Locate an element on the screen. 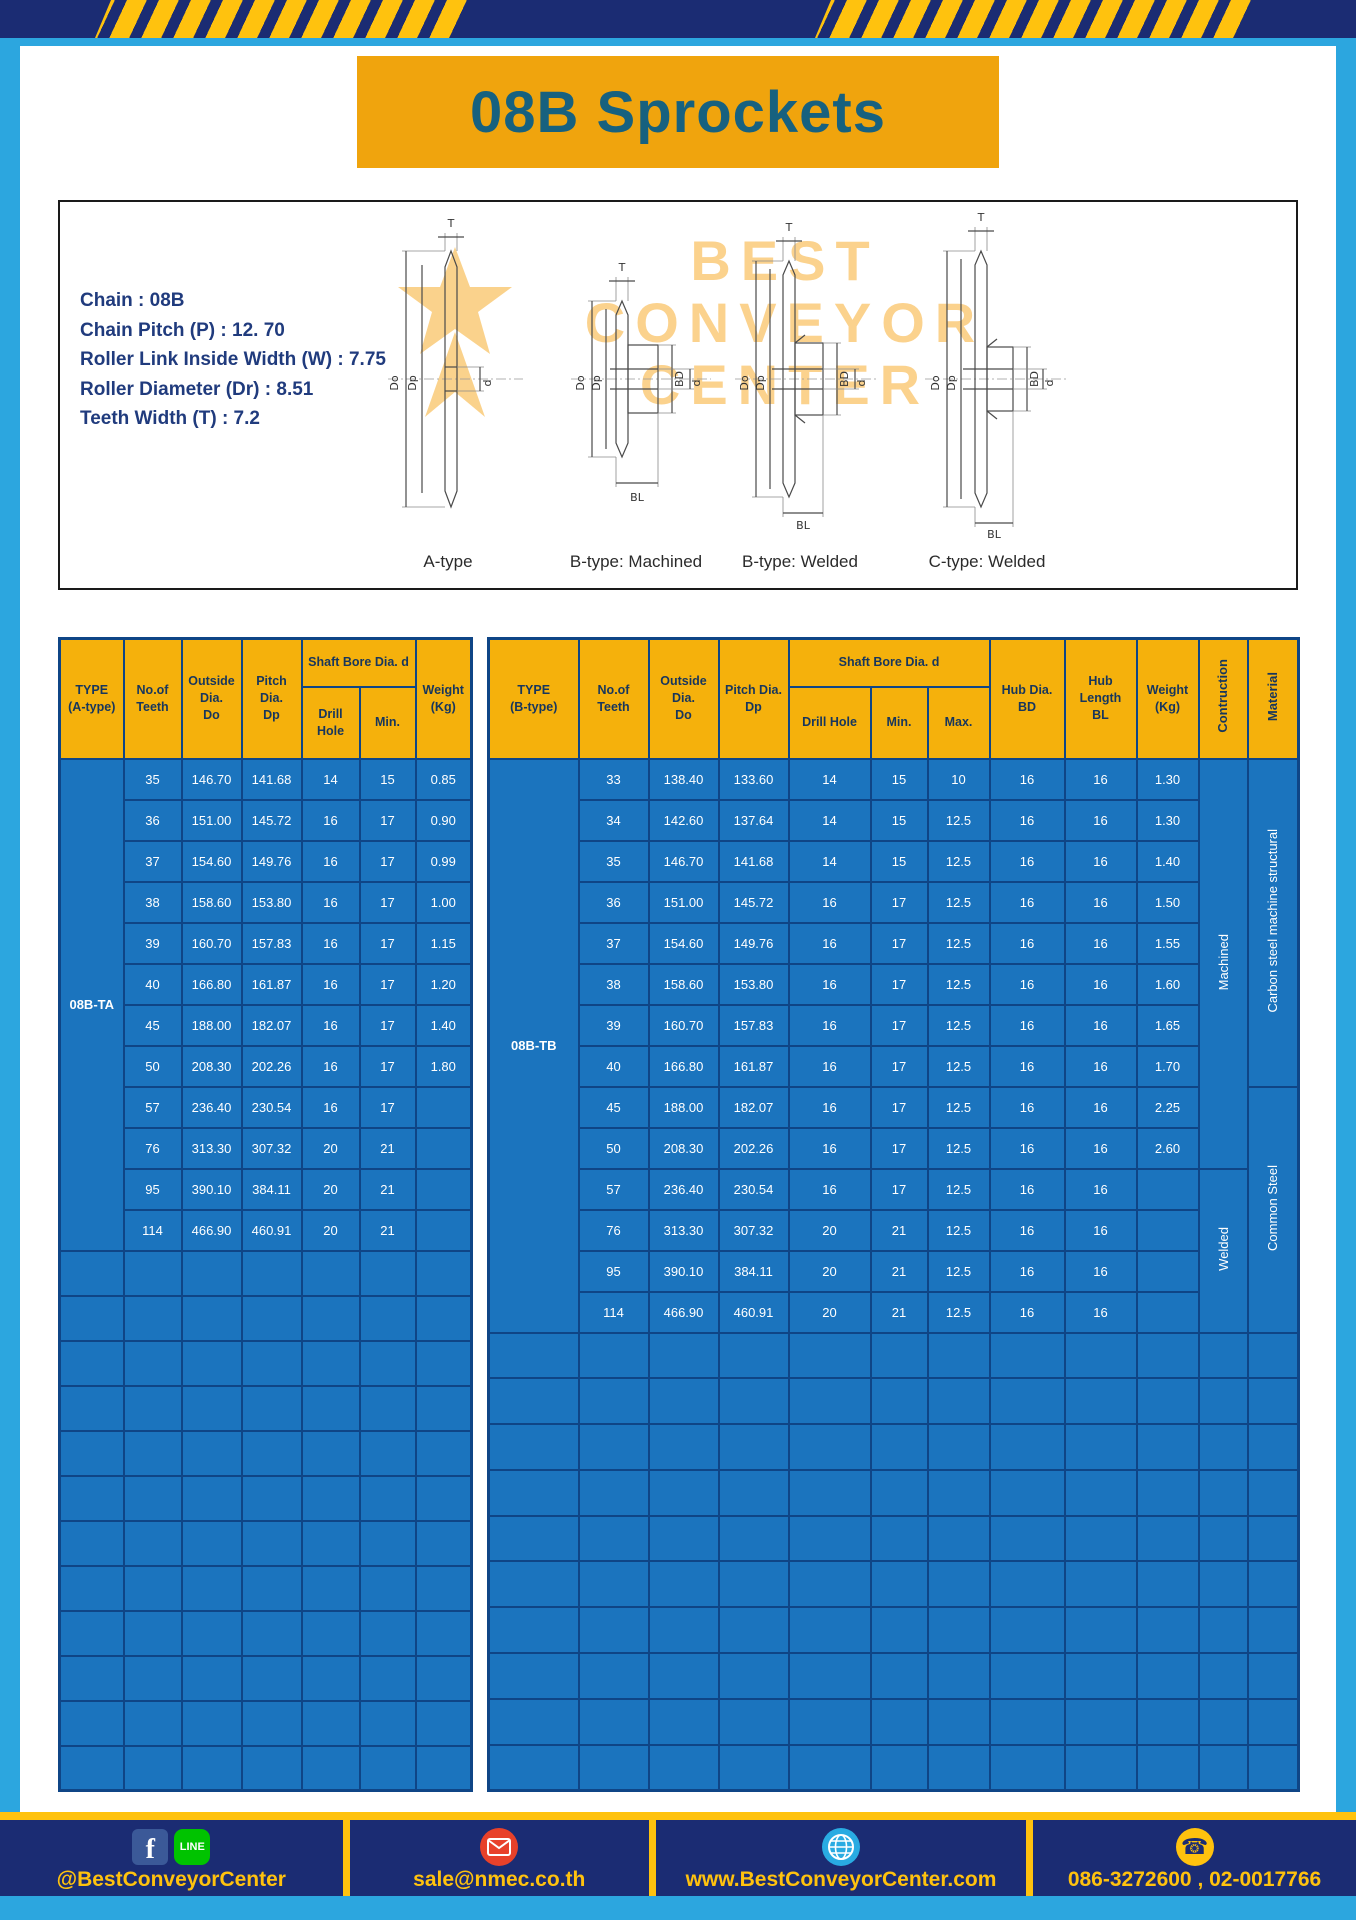 This screenshot has width=1356, height=1920. th-material: Material is located at coordinates (1273, 698).